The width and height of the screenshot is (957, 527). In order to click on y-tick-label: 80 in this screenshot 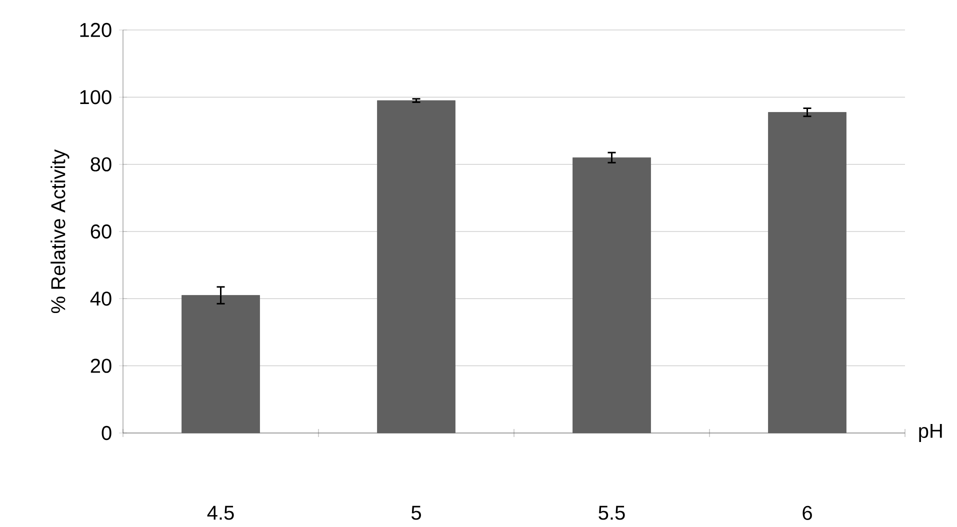, I will do `click(101, 164)`.